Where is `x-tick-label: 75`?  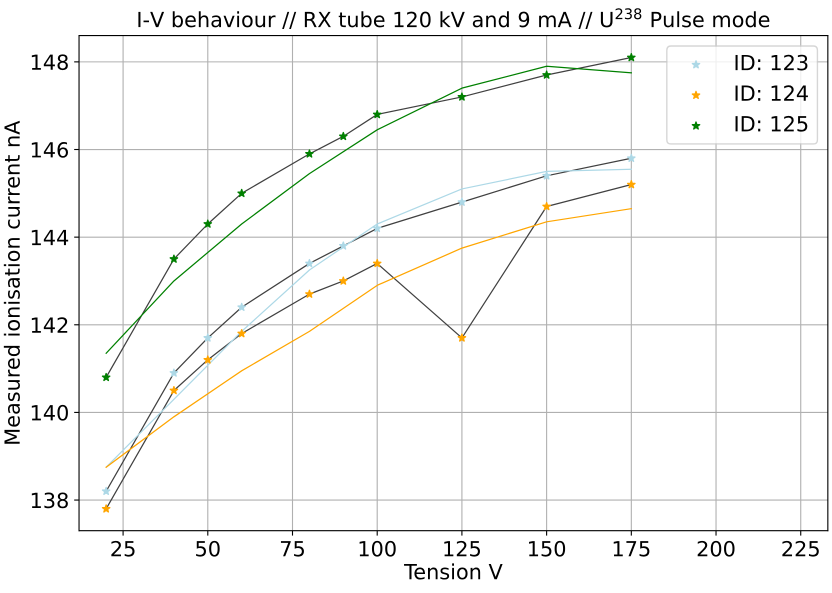
x-tick-label: 75 is located at coordinates (292, 549).